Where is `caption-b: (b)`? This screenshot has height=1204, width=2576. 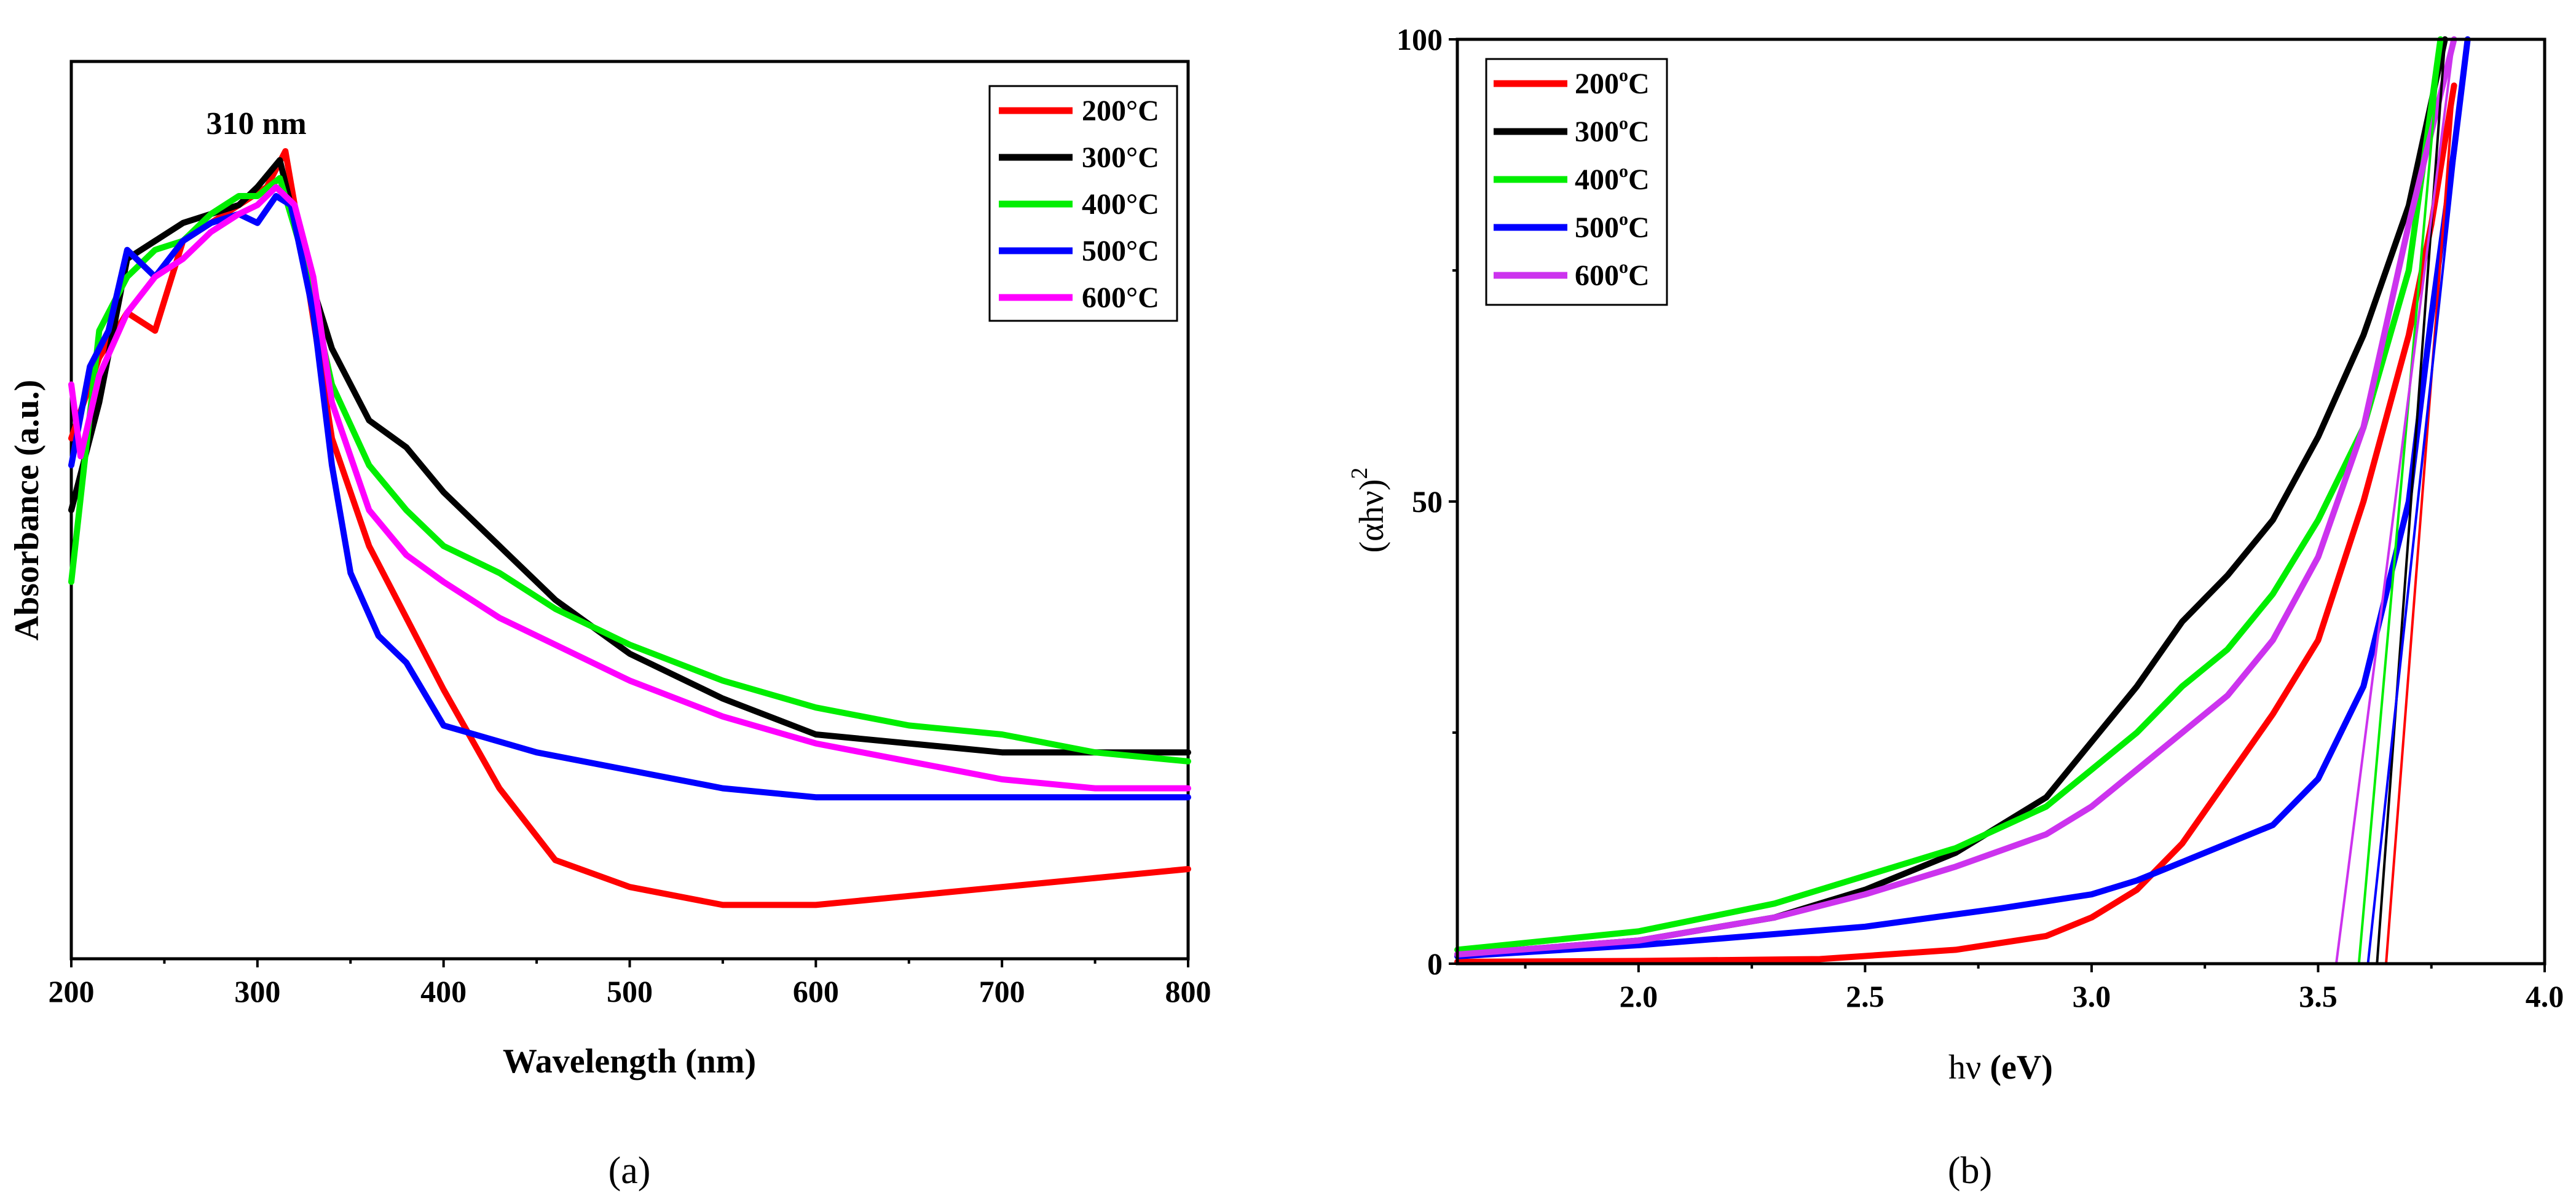
caption-b: (b) is located at coordinates (1970, 1171).